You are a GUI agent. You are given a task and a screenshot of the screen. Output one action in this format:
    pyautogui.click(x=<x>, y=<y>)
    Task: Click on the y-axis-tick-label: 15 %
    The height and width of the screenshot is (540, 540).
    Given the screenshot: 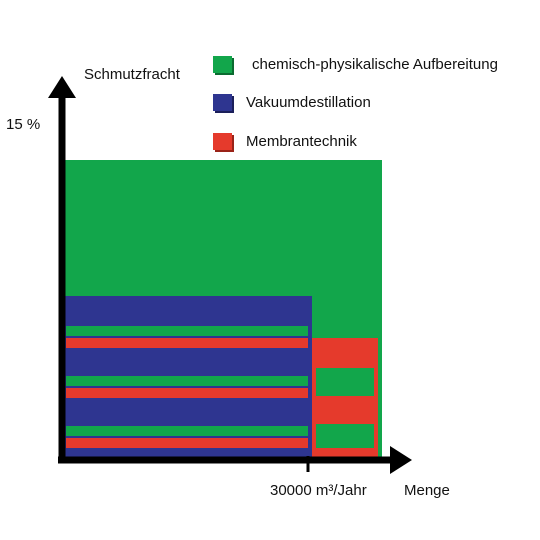 What is the action you would take?
    pyautogui.click(x=23, y=124)
    